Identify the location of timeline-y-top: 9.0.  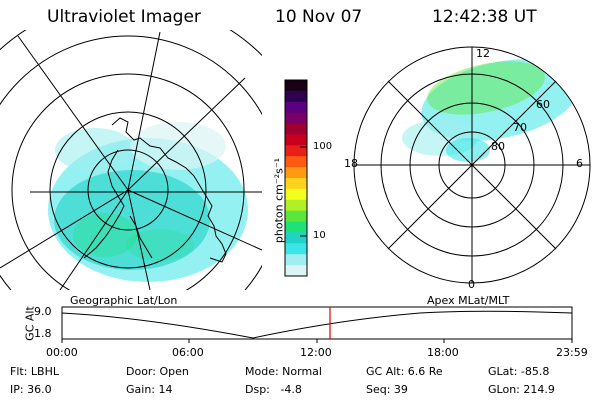
(43, 311).